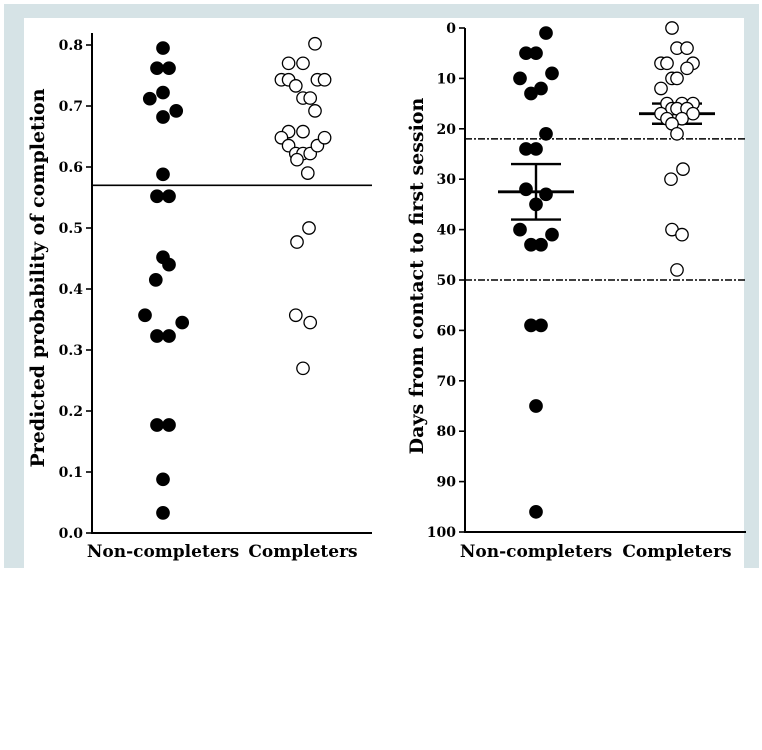 The image size is (762, 750). I want to click on right-y-tick-label: 20, so click(447, 130).